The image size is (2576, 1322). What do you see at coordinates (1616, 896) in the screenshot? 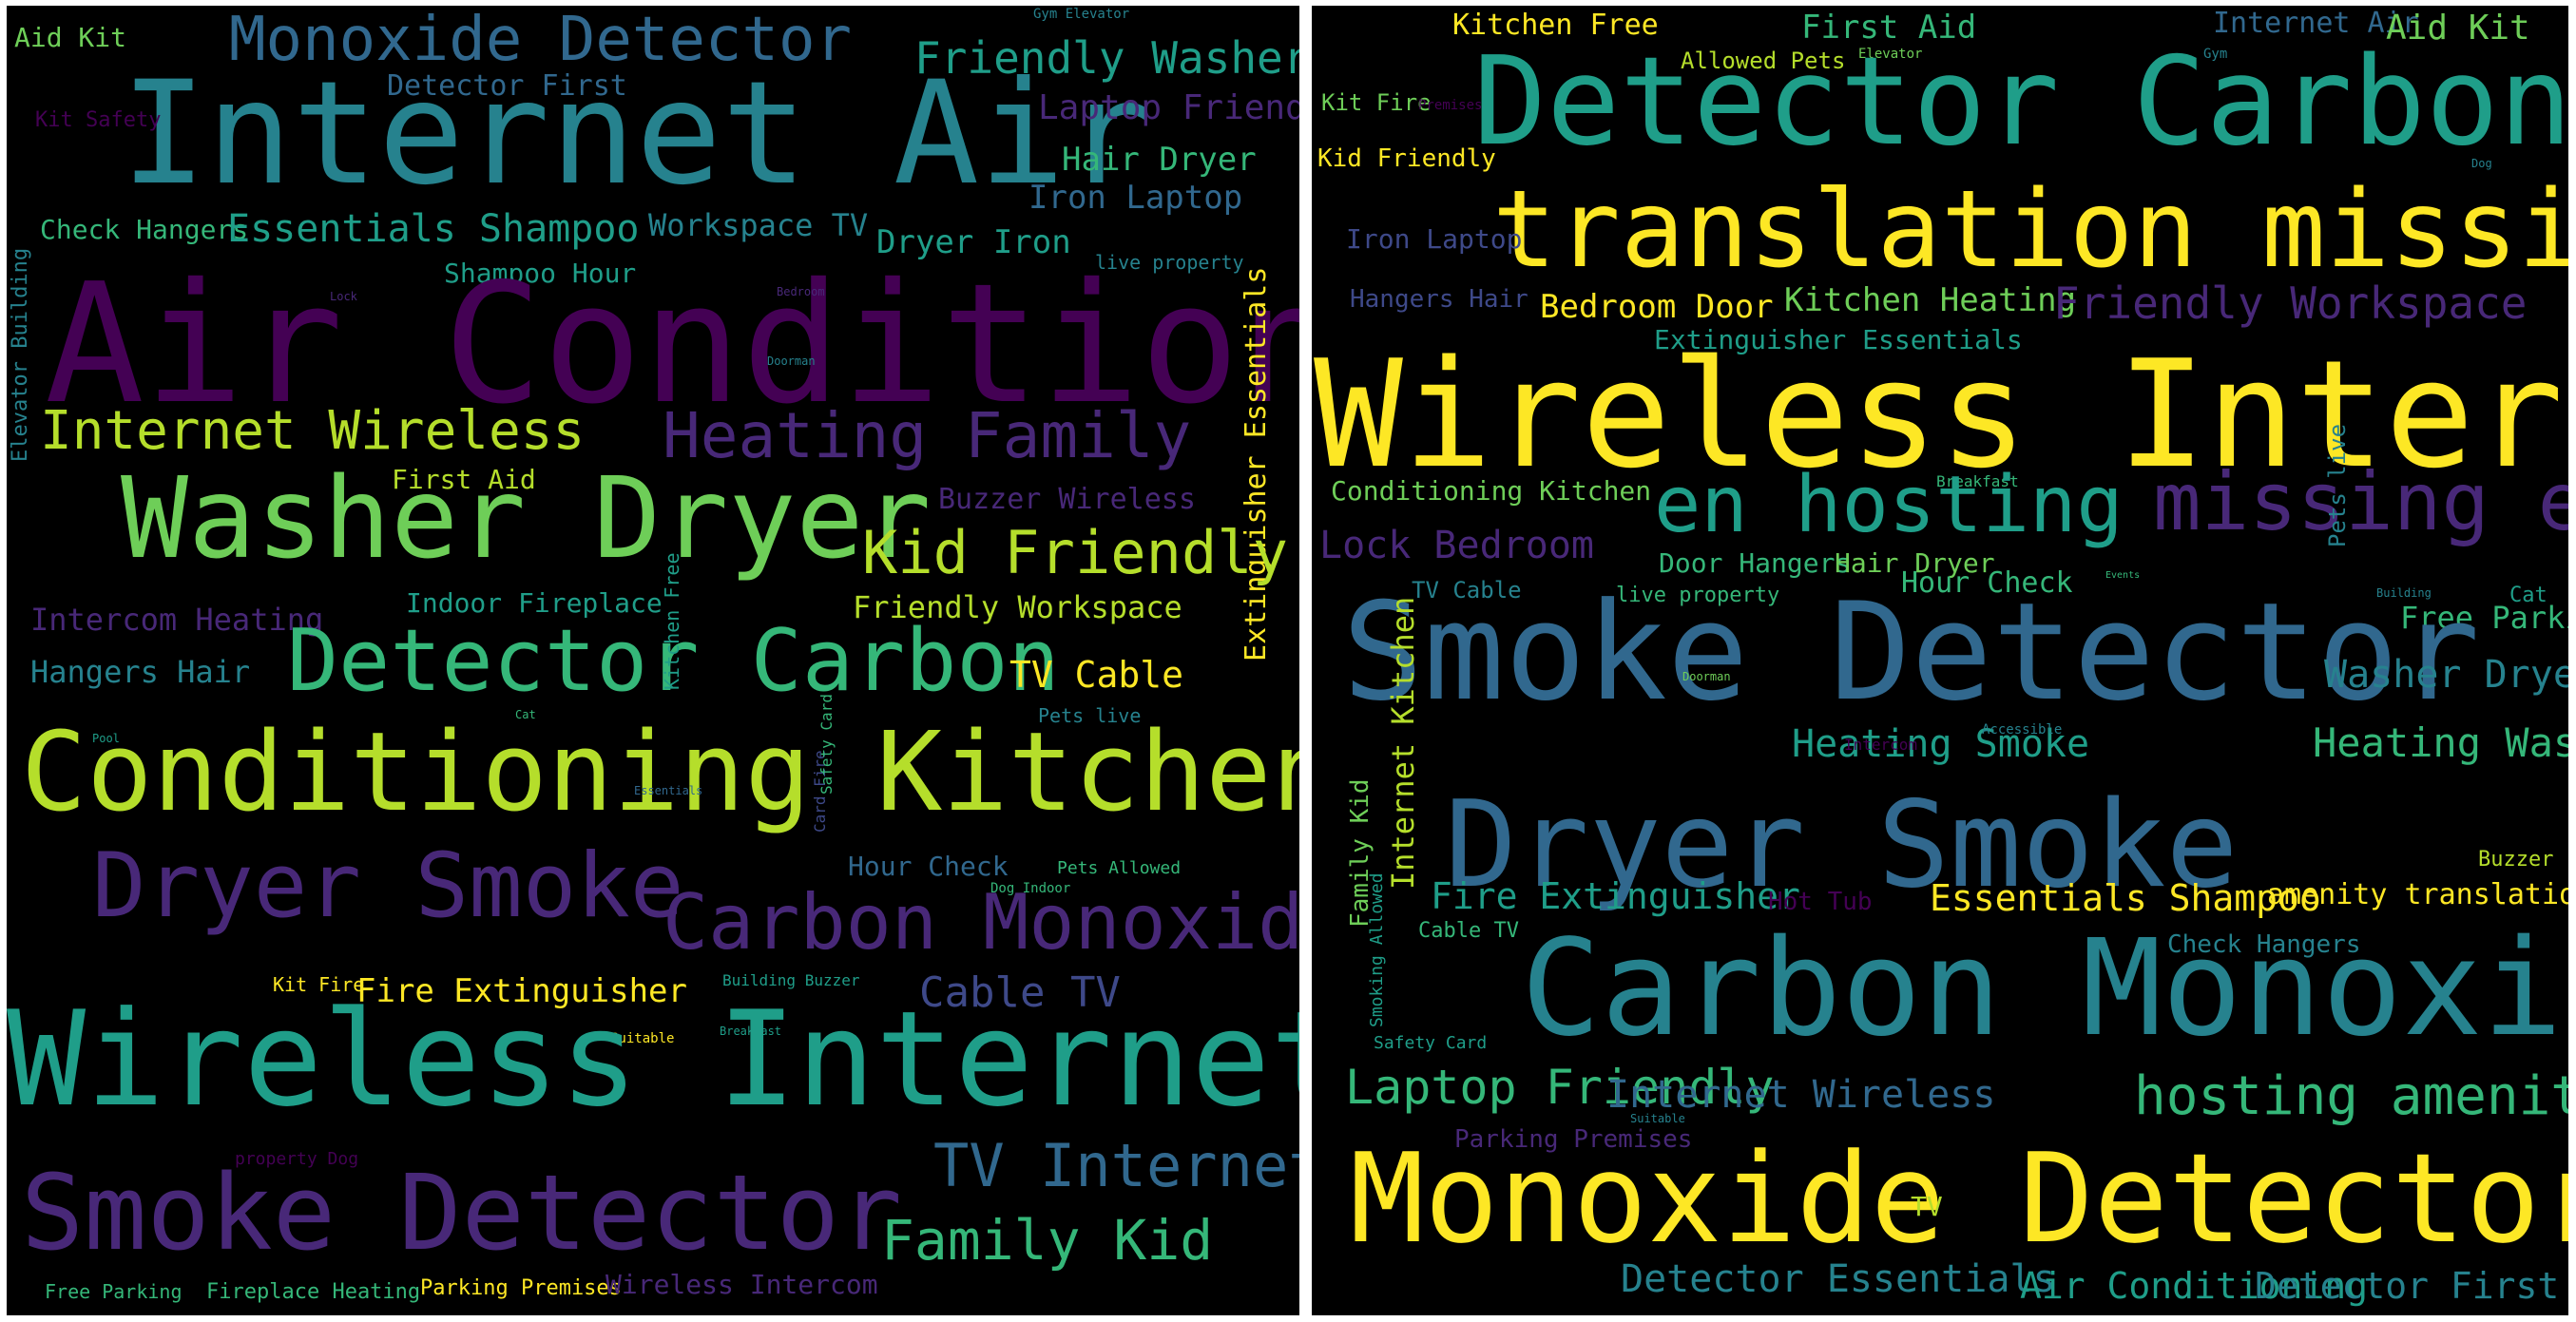
I see `right-cloud-word-47: Fire Extinguisher` at bounding box center [1616, 896].